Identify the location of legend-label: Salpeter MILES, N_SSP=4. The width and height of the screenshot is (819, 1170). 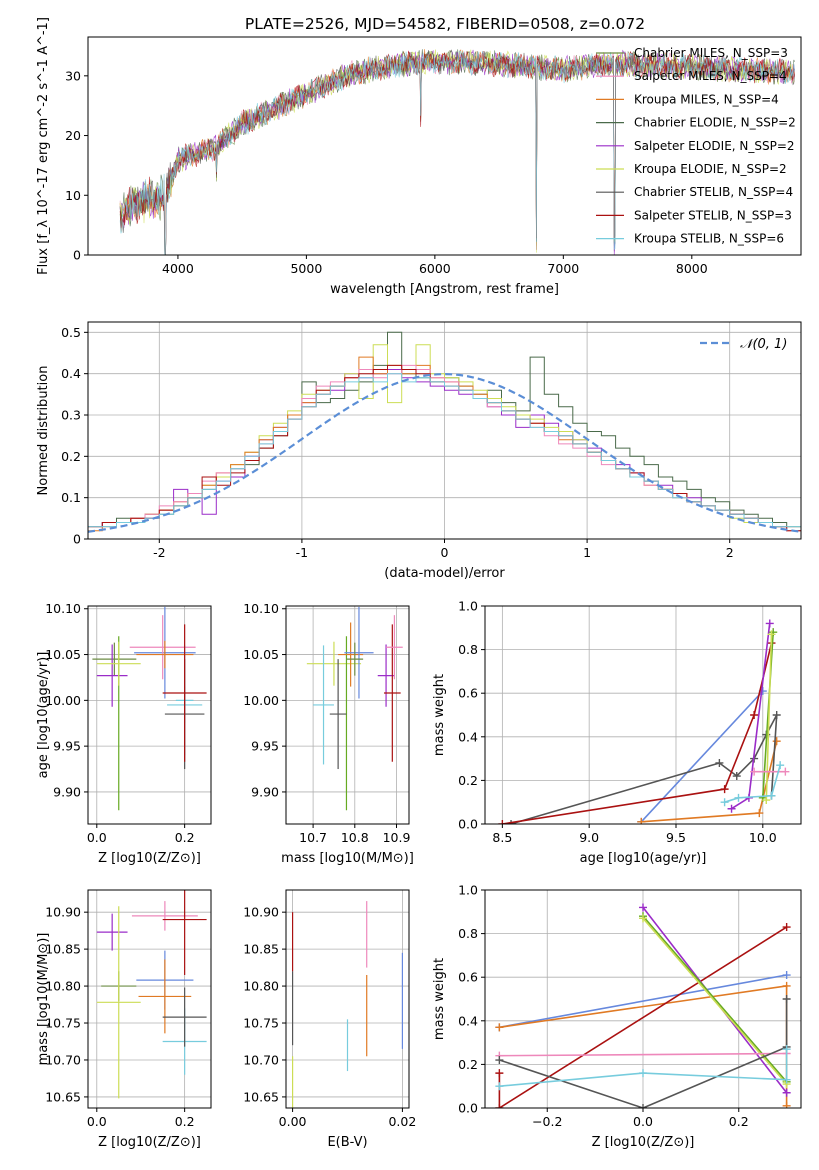
(710, 76).